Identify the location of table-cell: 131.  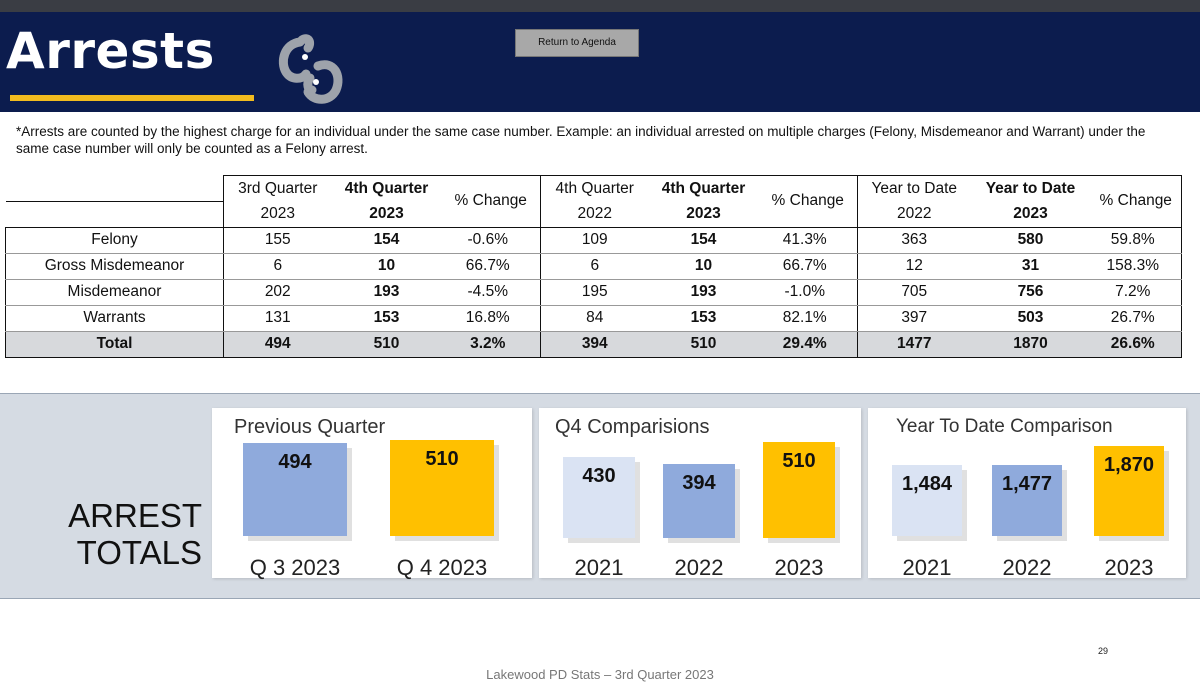
(277, 318).